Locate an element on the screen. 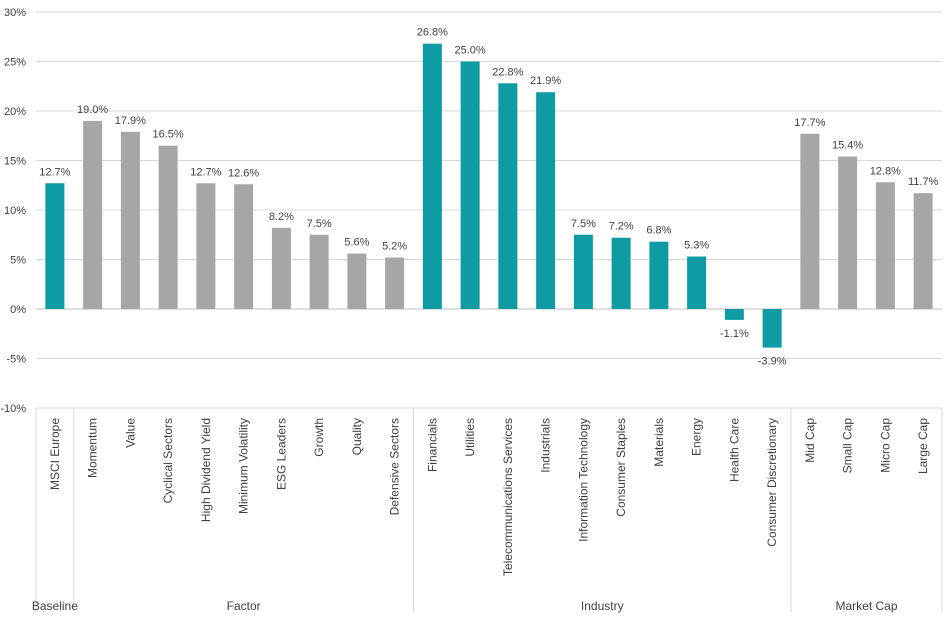  y-tick-label: 15% is located at coordinates (15, 162).